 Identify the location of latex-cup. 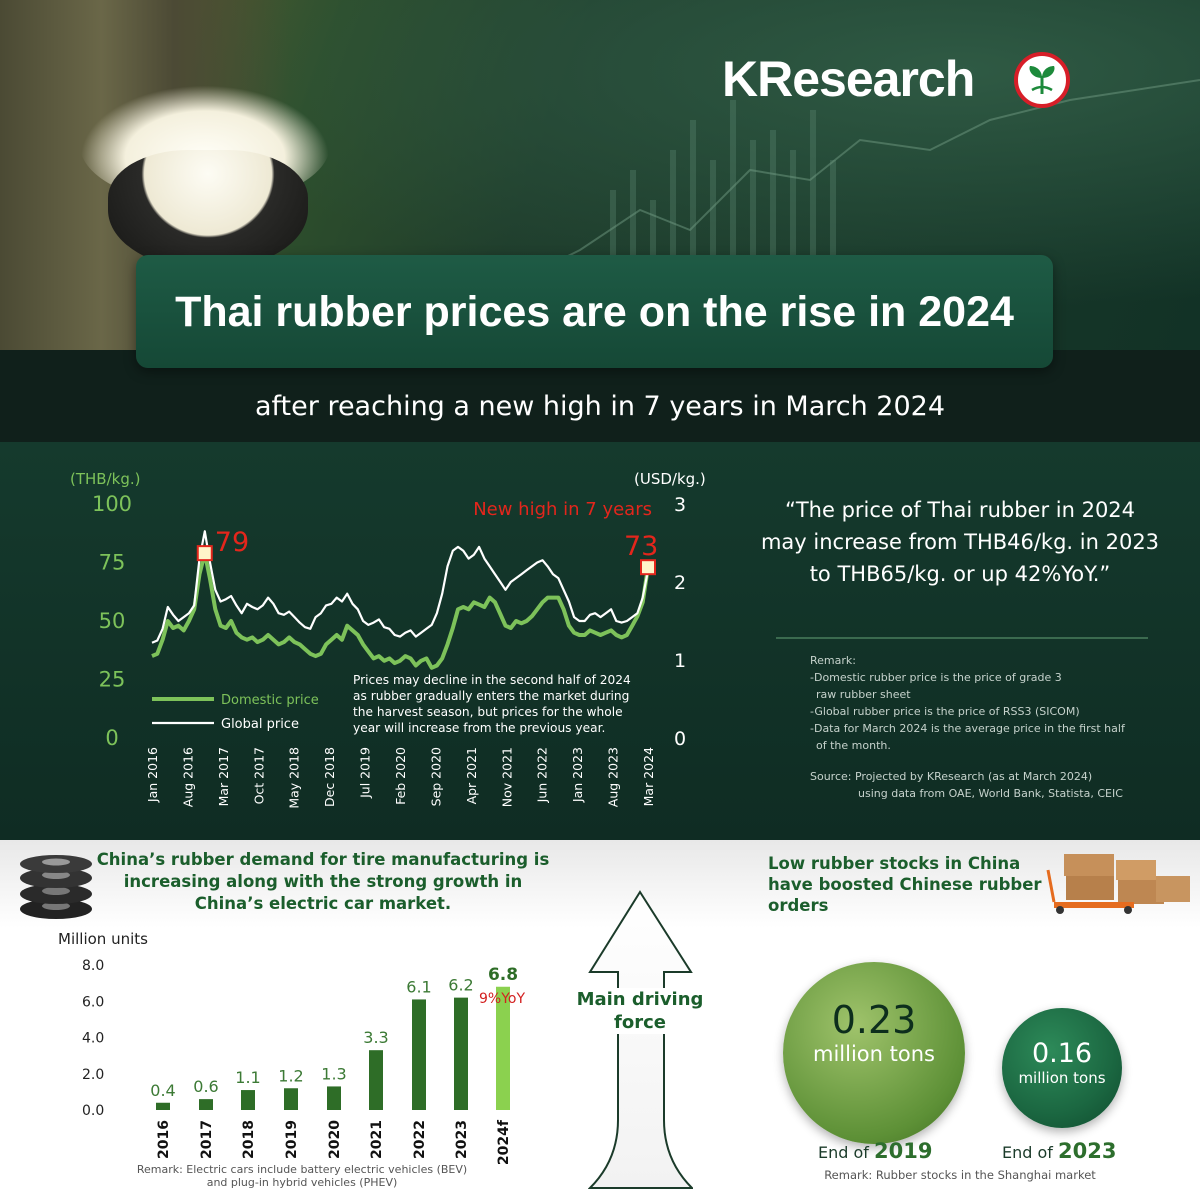
(208, 210).